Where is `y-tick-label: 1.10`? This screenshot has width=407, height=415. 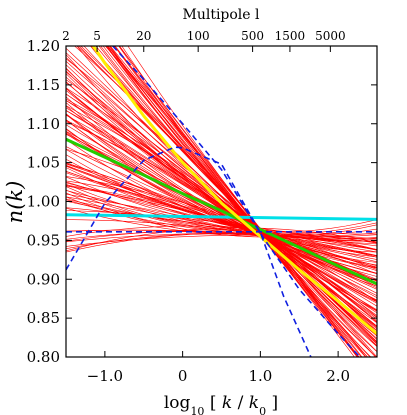
y-tick-label: 1.10 is located at coordinates (43, 124).